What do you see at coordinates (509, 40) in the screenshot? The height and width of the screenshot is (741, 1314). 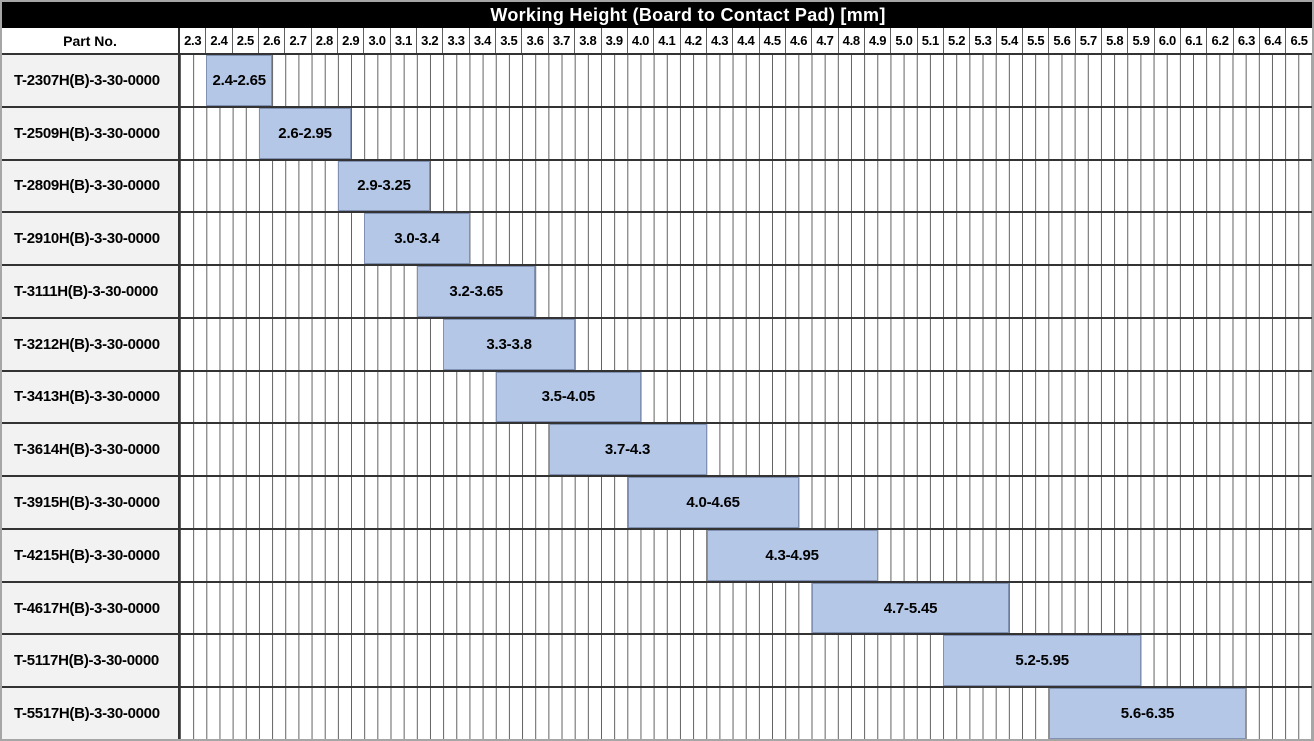 I see `axis-tick: 3.5` at bounding box center [509, 40].